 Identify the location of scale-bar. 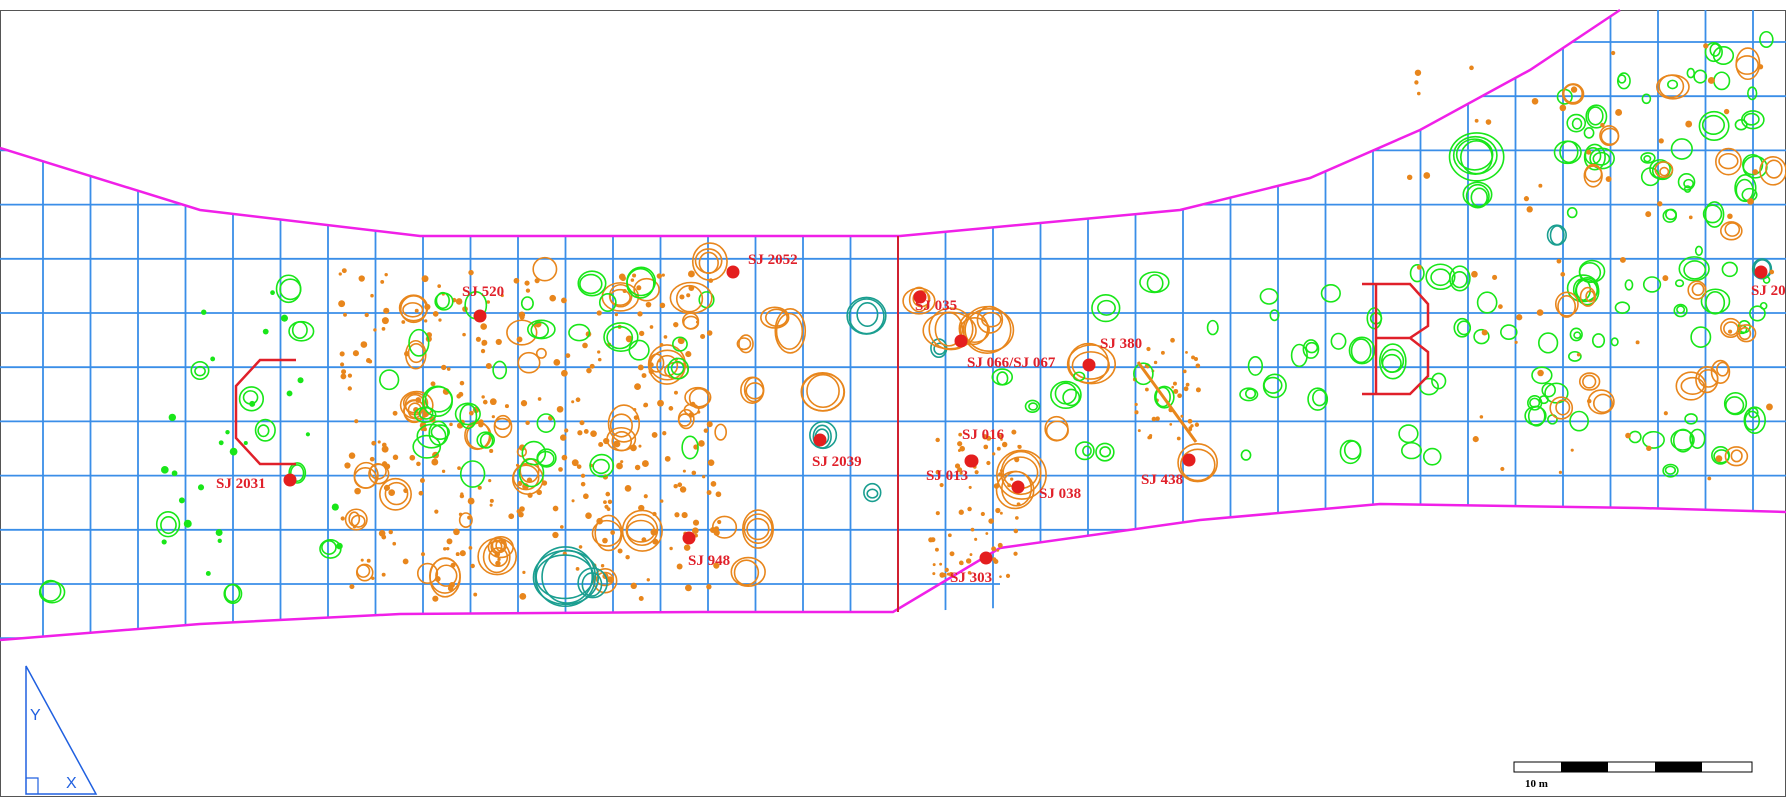
(1633, 767).